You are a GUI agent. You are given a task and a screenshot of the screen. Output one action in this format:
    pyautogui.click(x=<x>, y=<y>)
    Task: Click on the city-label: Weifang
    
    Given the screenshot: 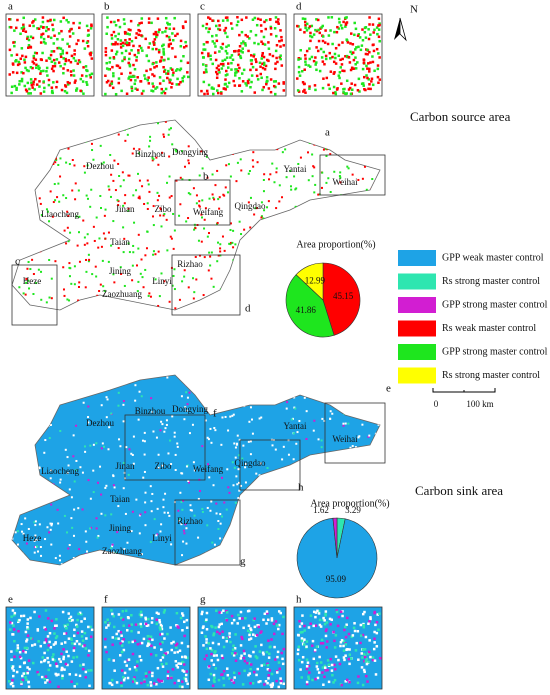 What is the action you would take?
    pyautogui.click(x=208, y=469)
    